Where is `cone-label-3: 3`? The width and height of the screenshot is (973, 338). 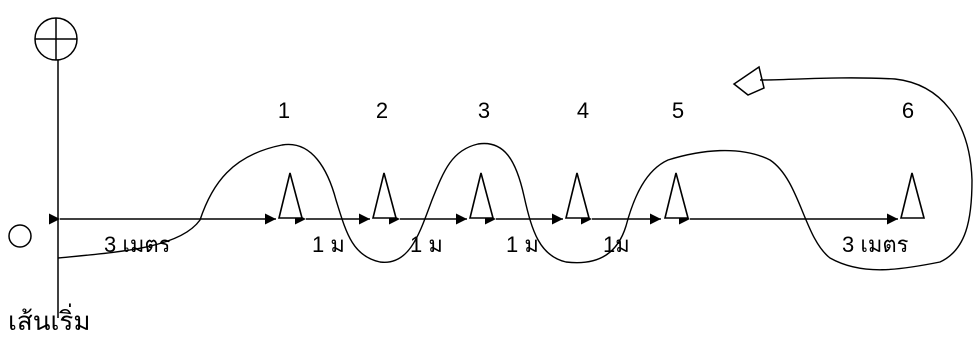 cone-label-3: 3 is located at coordinates (484, 110).